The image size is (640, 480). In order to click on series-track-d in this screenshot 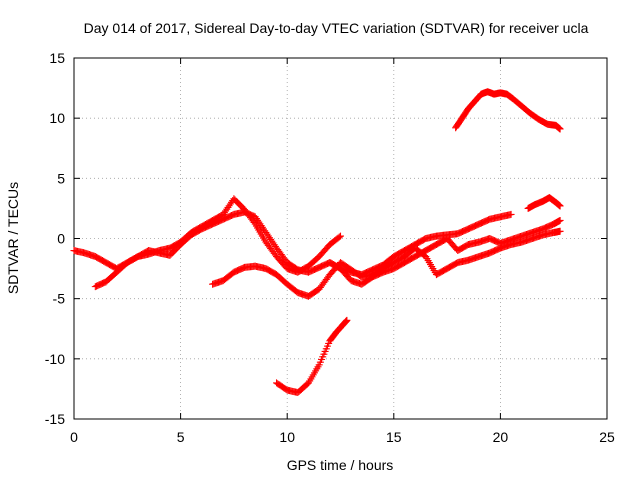, I will do `click(445, 252)`.